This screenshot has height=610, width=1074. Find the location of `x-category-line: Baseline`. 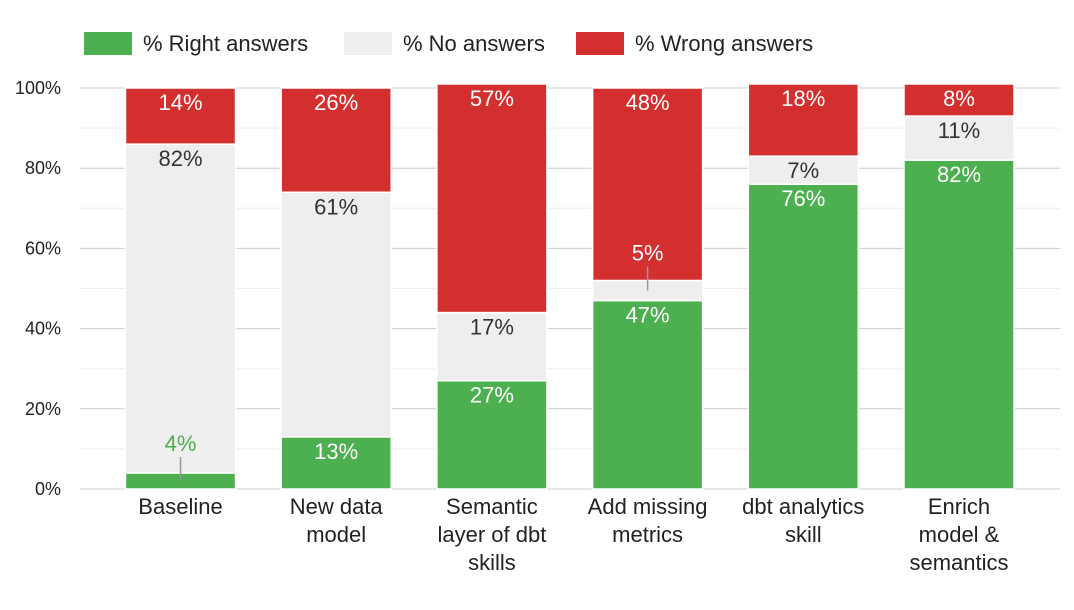

x-category-line: Baseline is located at coordinates (180, 506).